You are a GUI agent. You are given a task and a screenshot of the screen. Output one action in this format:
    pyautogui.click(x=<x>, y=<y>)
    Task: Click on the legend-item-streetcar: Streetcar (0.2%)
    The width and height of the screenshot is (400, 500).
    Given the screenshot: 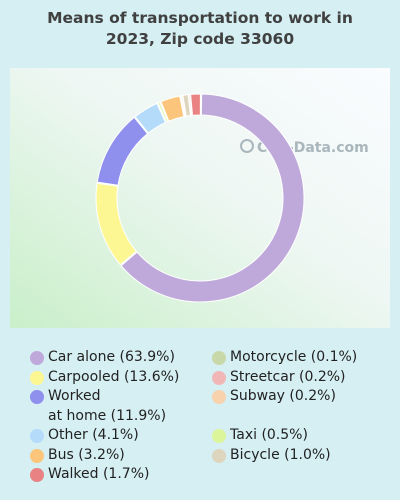 What is the action you would take?
    pyautogui.click(x=284, y=378)
    